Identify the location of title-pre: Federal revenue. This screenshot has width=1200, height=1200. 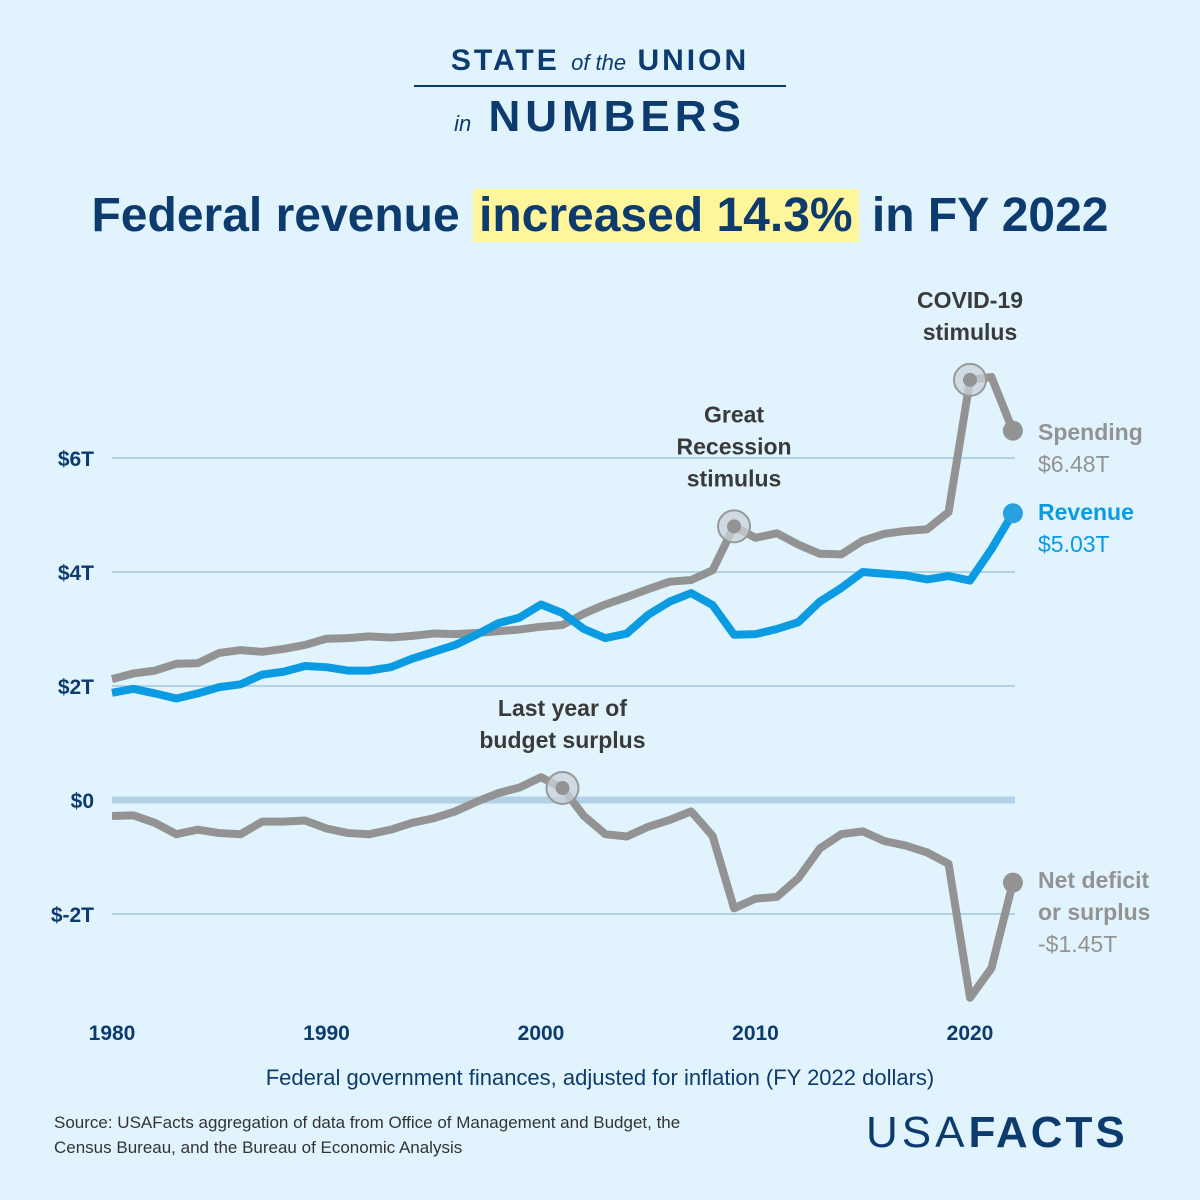
(282, 215).